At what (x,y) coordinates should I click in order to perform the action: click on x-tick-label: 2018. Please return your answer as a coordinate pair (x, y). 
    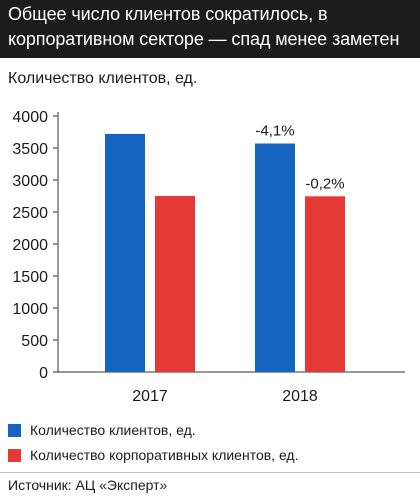
    Looking at the image, I should click on (300, 396).